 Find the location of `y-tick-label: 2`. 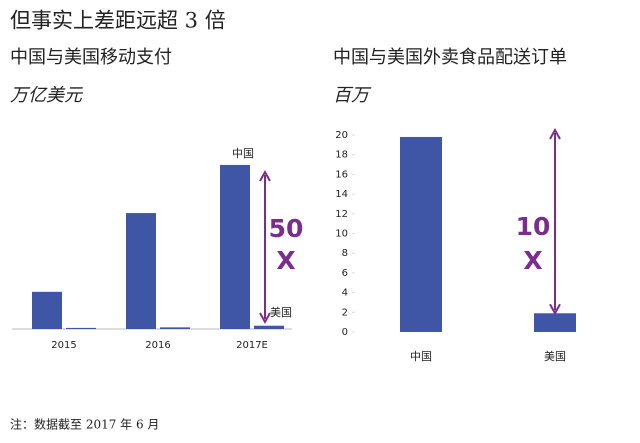

y-tick-label: 2 is located at coordinates (345, 312).